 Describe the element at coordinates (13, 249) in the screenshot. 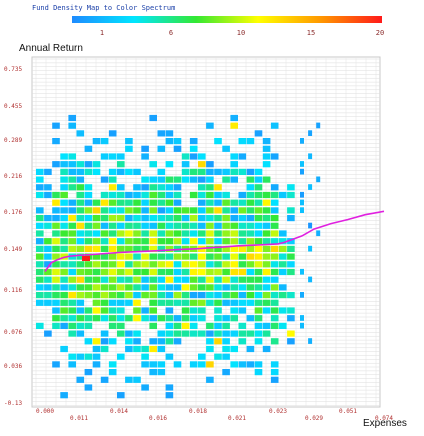

I see `y-tick-label: 0.149` at that location.